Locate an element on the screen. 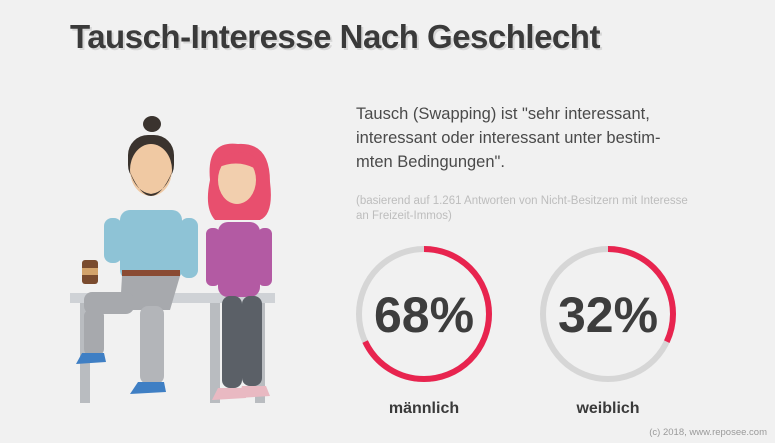 This screenshot has height=443, width=775. donut-weiblich: 32% is located at coordinates (608, 314).